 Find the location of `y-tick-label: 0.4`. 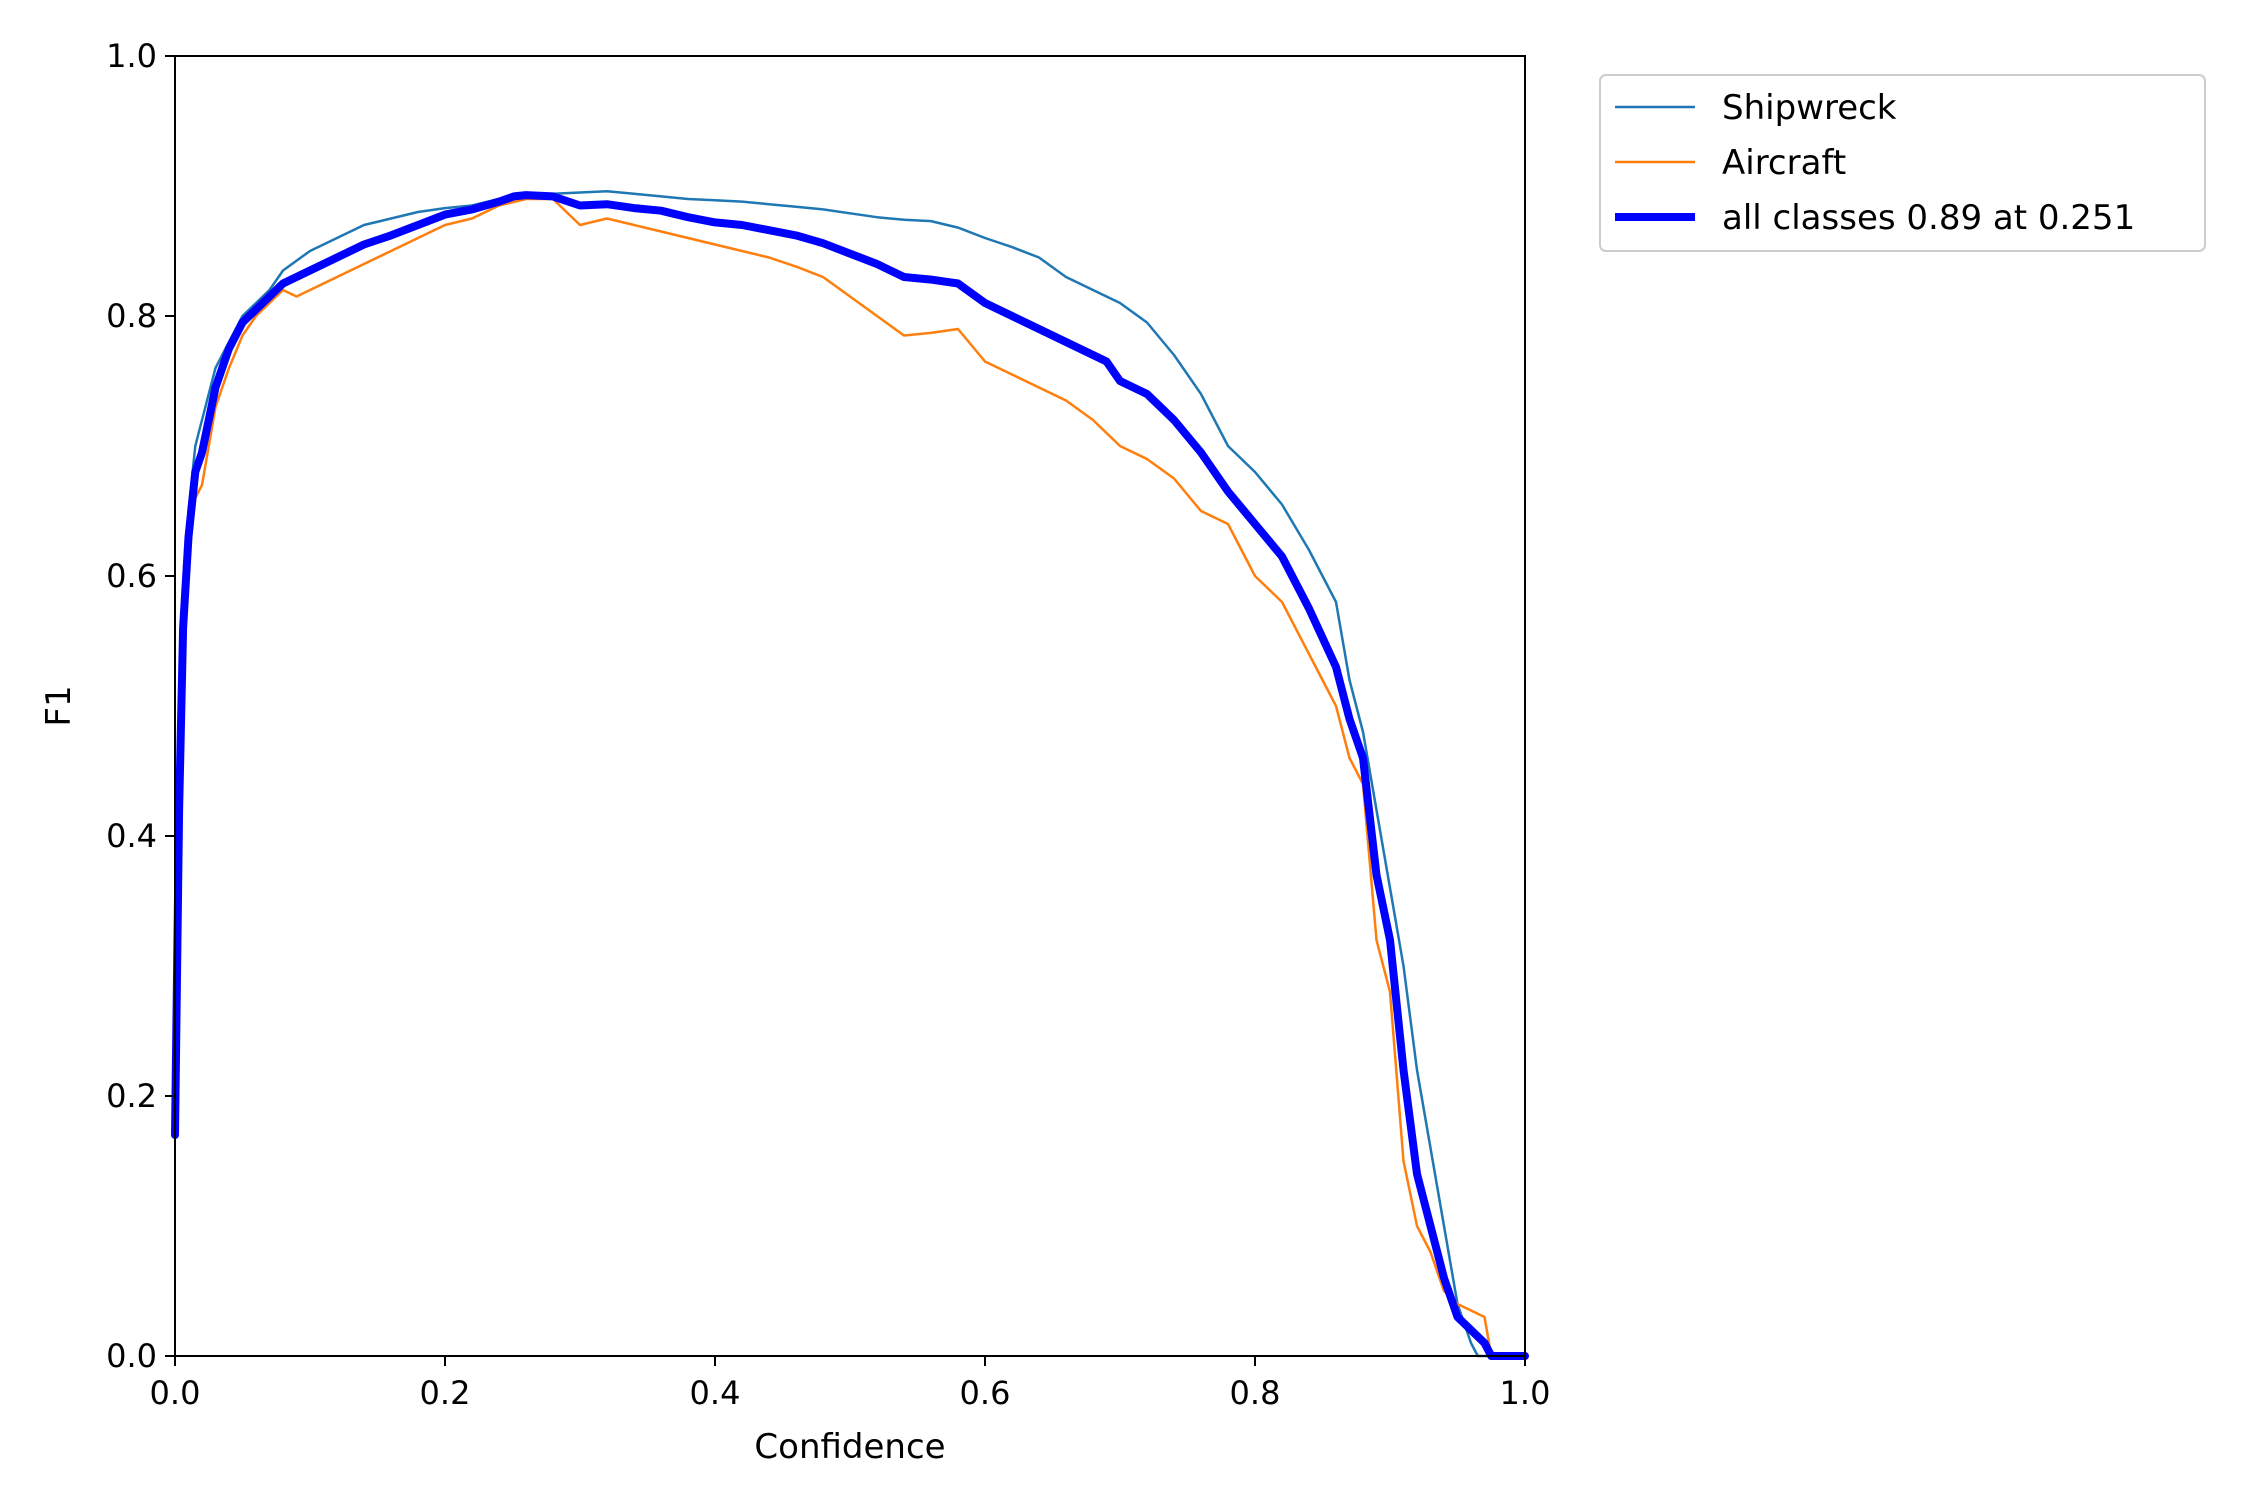

y-tick-label: 0.4 is located at coordinates (131, 836).